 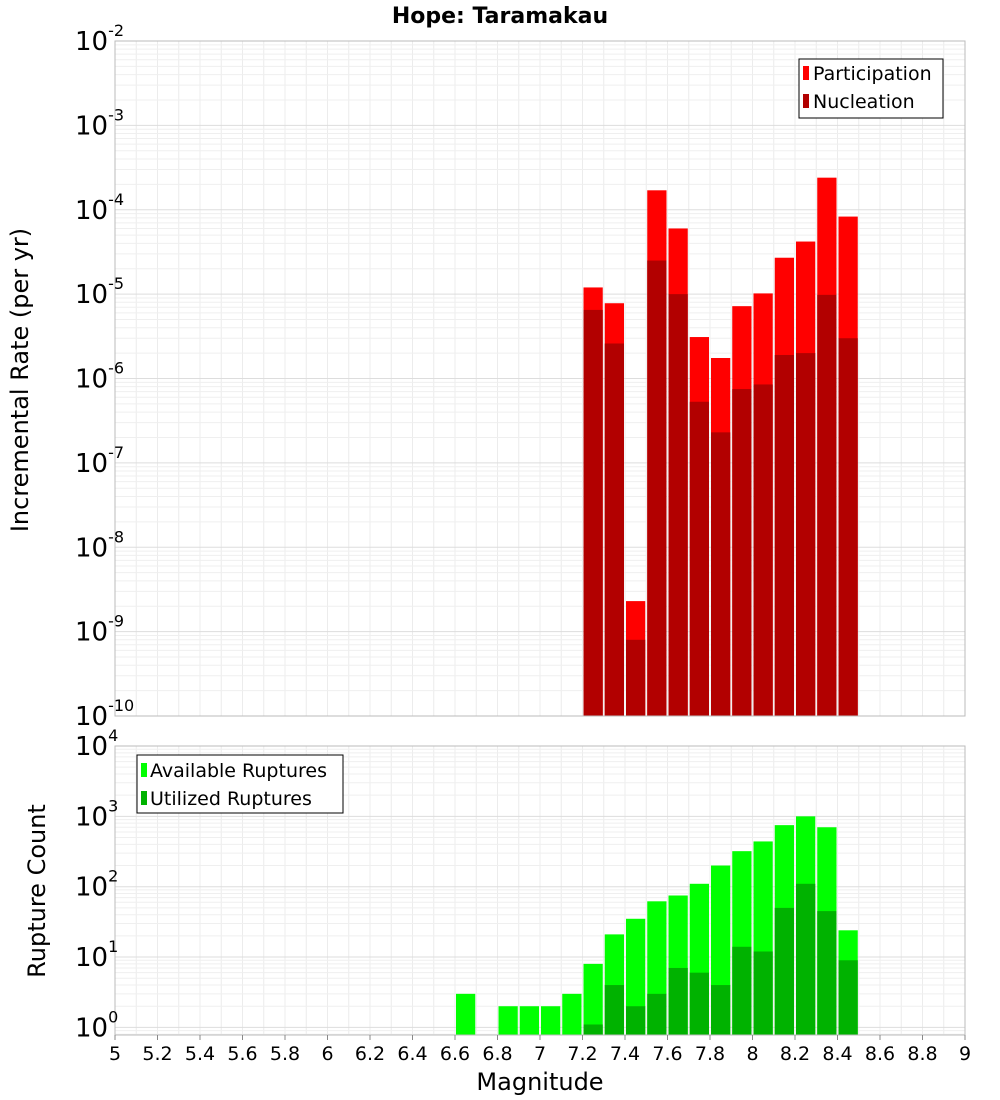 What do you see at coordinates (872, 74) in the screenshot?
I see `legend-label-participation: Participation` at bounding box center [872, 74].